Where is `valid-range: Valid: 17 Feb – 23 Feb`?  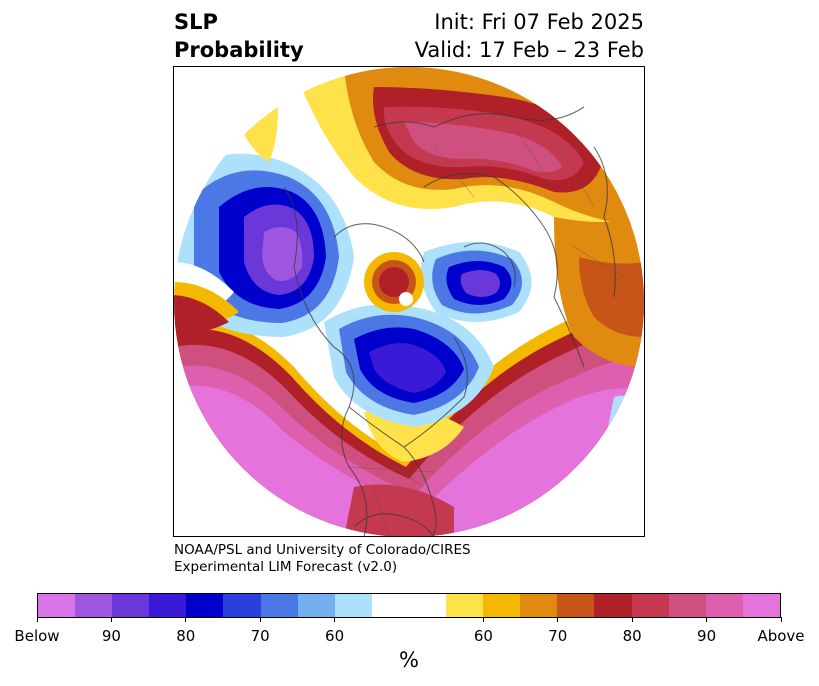
valid-range: Valid: 17 Feb – 23 Feb is located at coordinates (529, 50).